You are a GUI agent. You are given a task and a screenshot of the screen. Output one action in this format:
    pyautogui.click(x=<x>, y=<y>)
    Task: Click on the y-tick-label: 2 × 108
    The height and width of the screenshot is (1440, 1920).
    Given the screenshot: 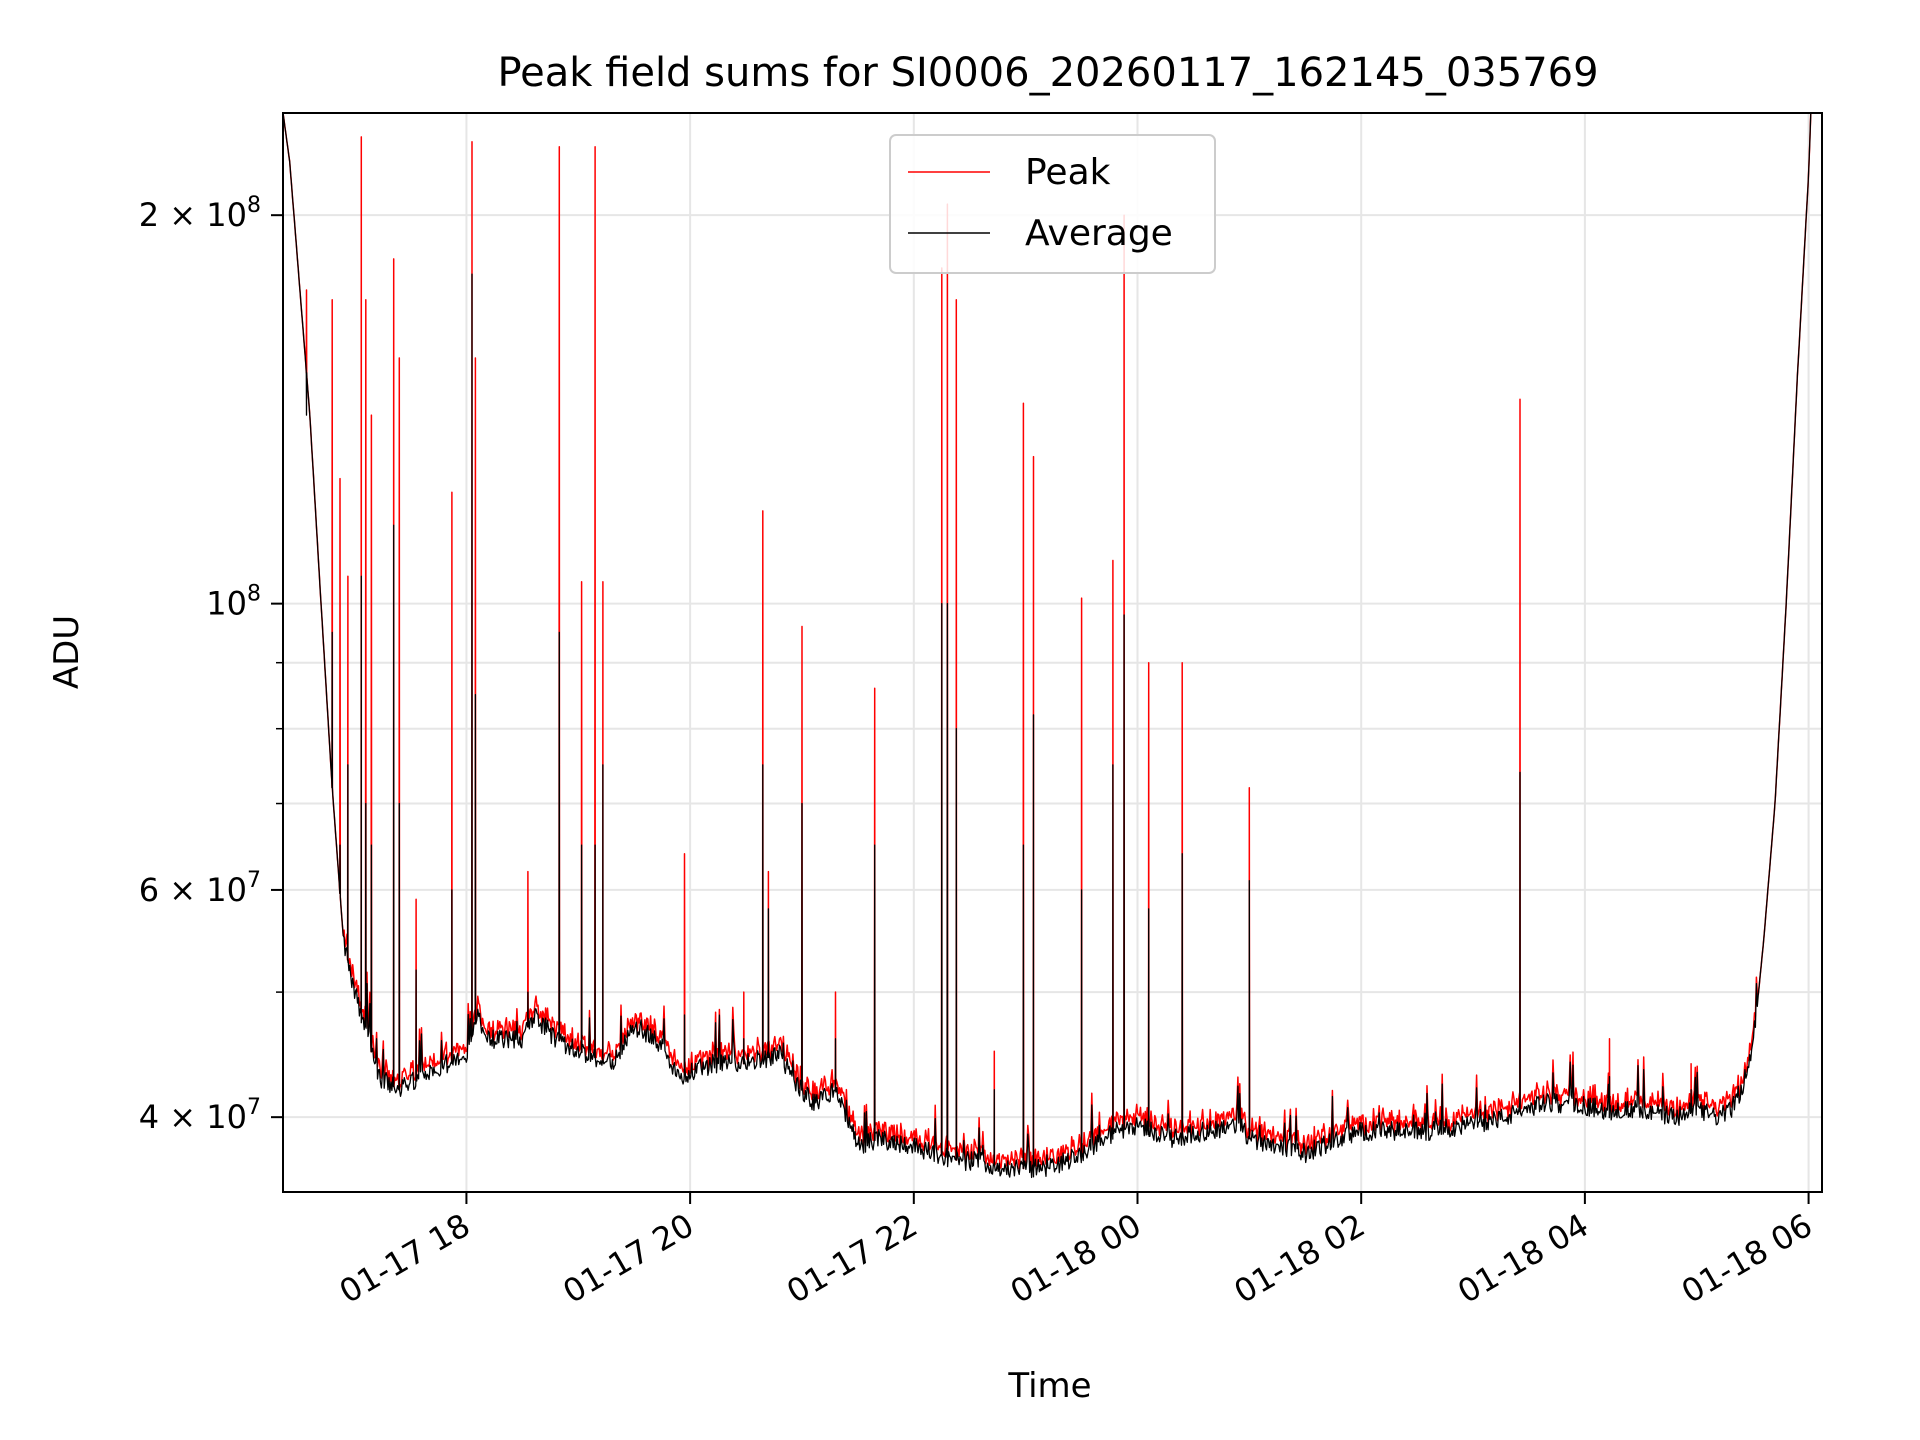 What is the action you would take?
    pyautogui.click(x=200, y=213)
    